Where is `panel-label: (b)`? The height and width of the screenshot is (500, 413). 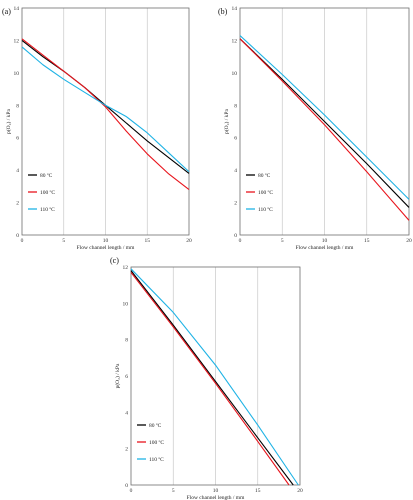 panel-label: (b) is located at coordinates (223, 11).